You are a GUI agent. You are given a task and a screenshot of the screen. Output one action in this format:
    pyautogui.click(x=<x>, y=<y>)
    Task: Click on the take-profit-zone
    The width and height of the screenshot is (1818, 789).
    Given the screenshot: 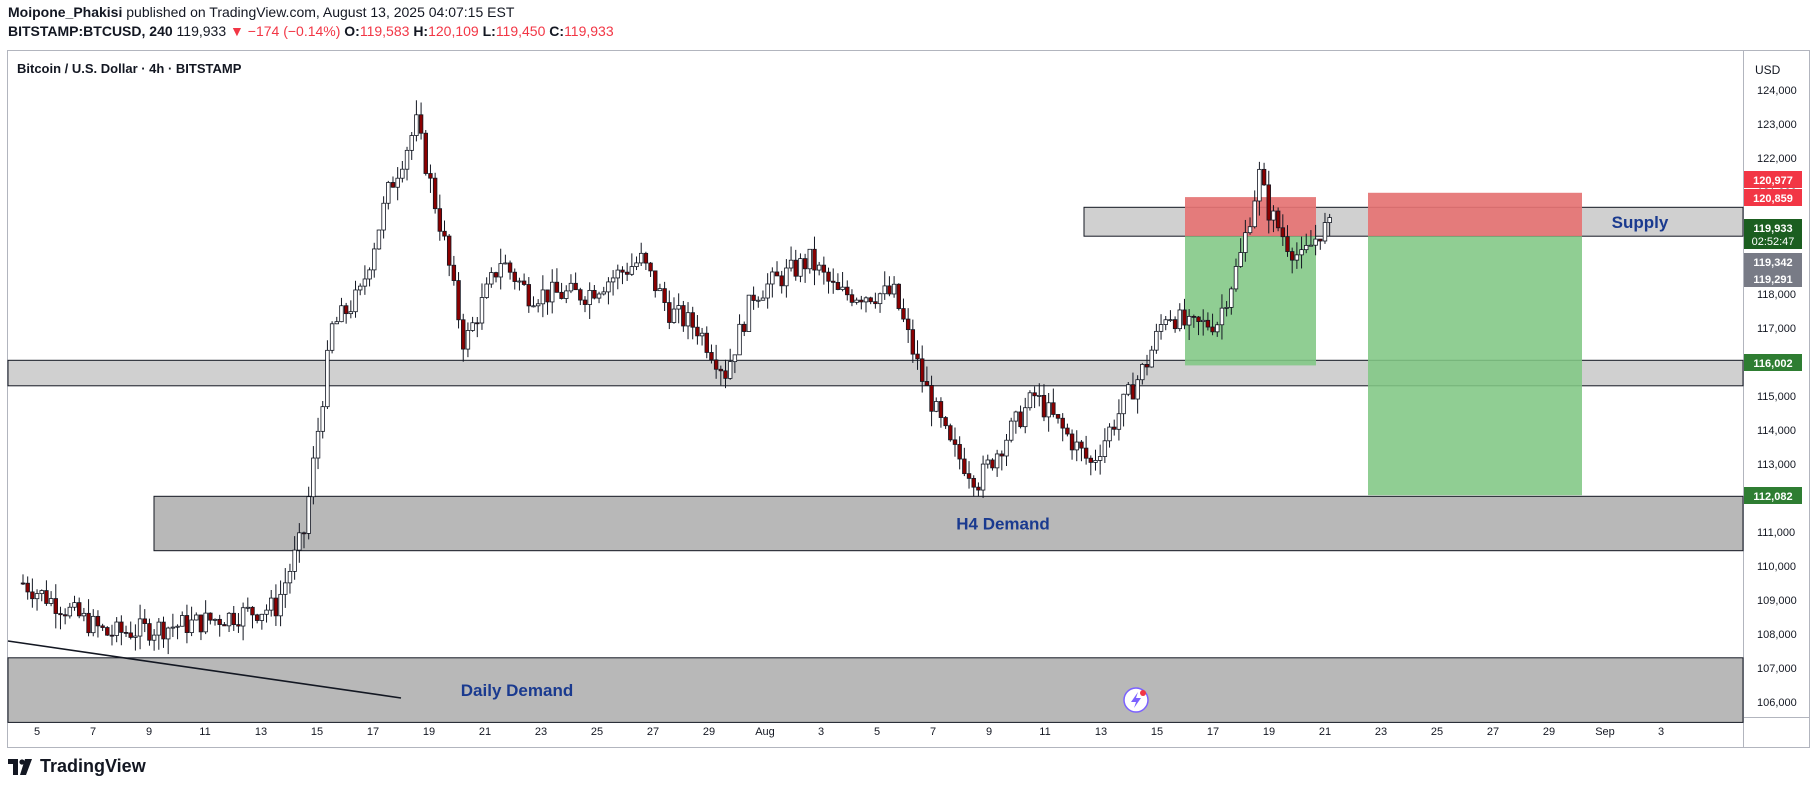 What is the action you would take?
    pyautogui.click(x=1475, y=366)
    